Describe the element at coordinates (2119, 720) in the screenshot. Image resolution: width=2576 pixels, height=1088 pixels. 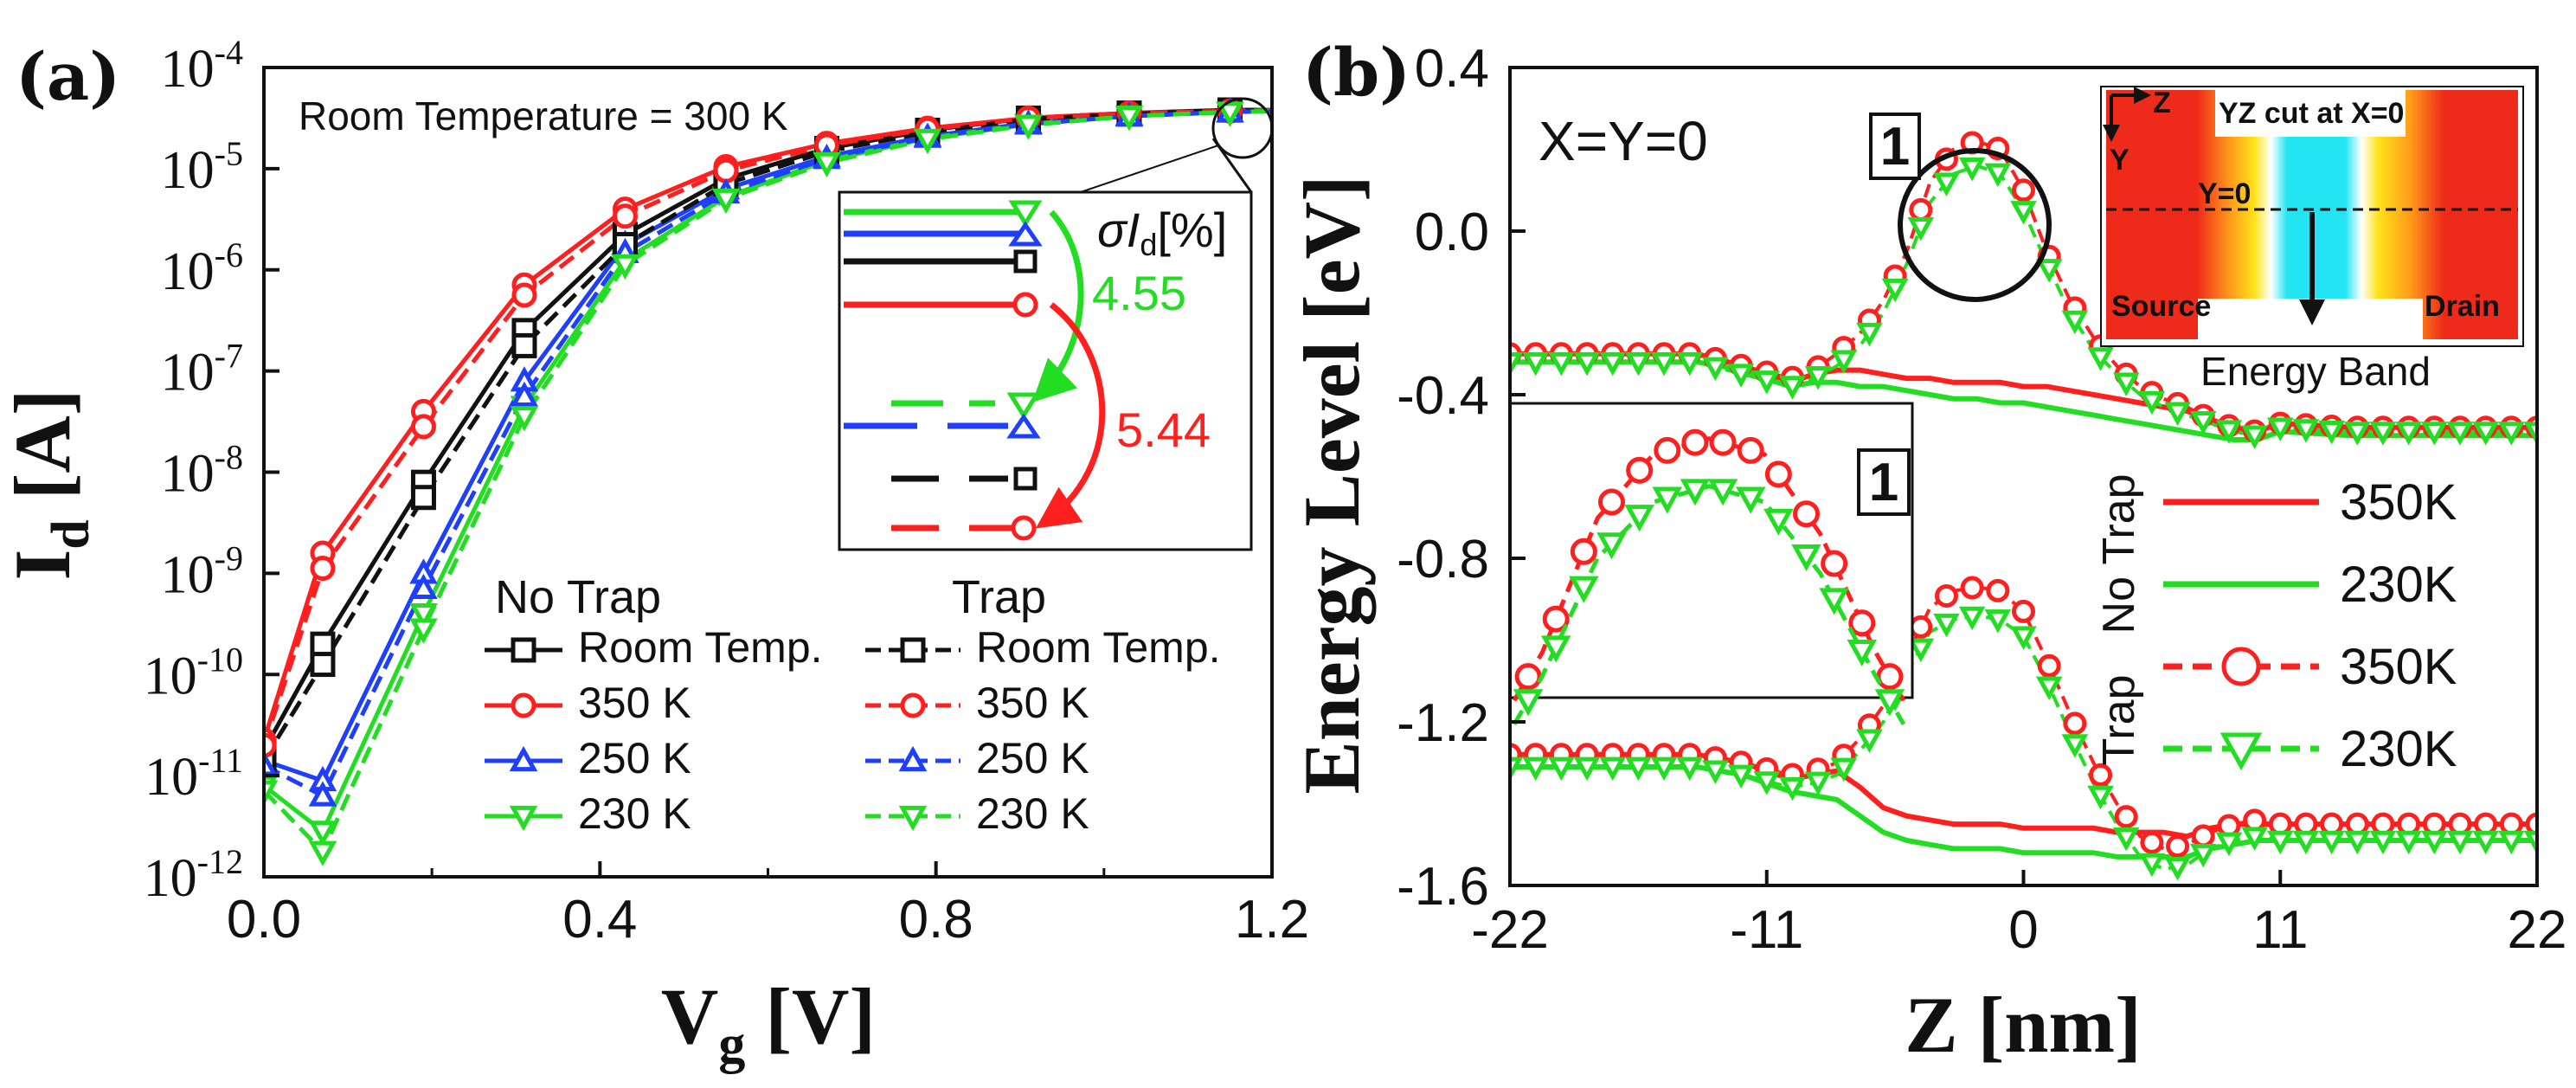
I see `legend-b-group-trap: Trap` at that location.